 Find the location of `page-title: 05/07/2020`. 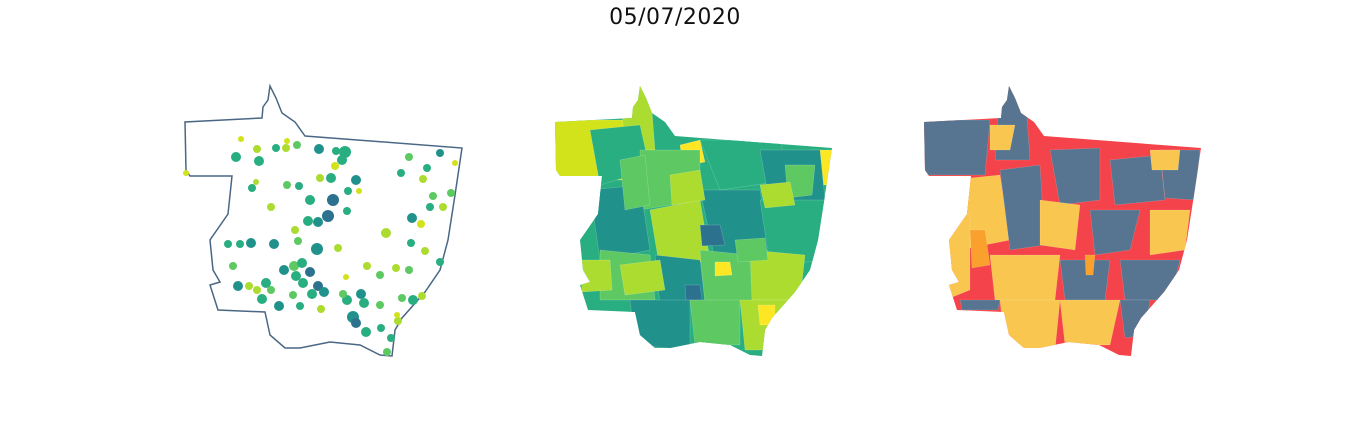

page-title: 05/07/2020 is located at coordinates (675, 17).